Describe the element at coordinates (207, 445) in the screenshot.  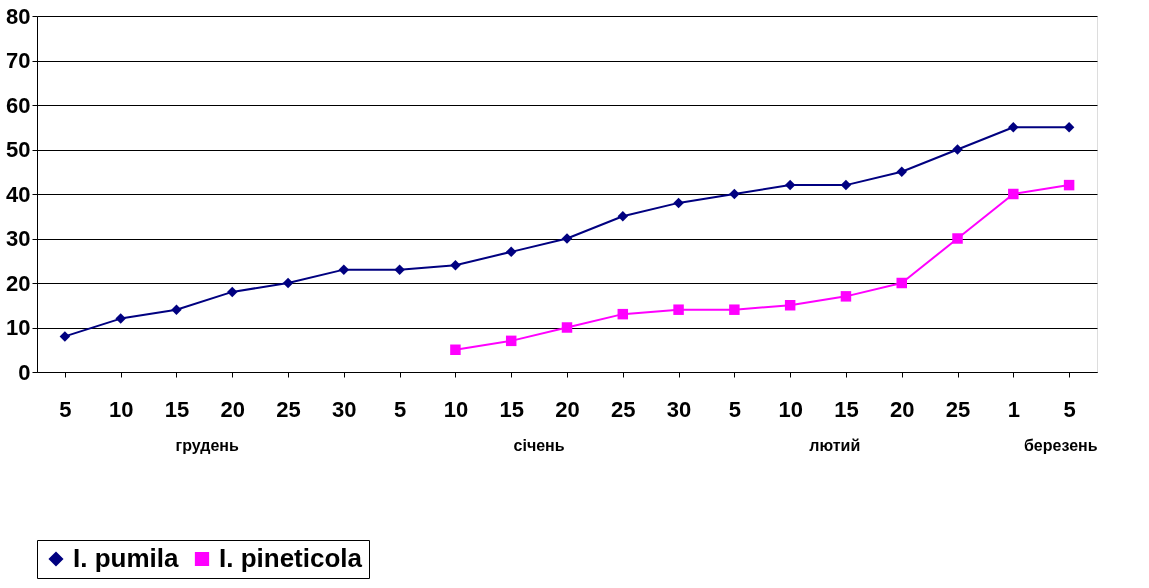
I see `text: грудень` at that location.